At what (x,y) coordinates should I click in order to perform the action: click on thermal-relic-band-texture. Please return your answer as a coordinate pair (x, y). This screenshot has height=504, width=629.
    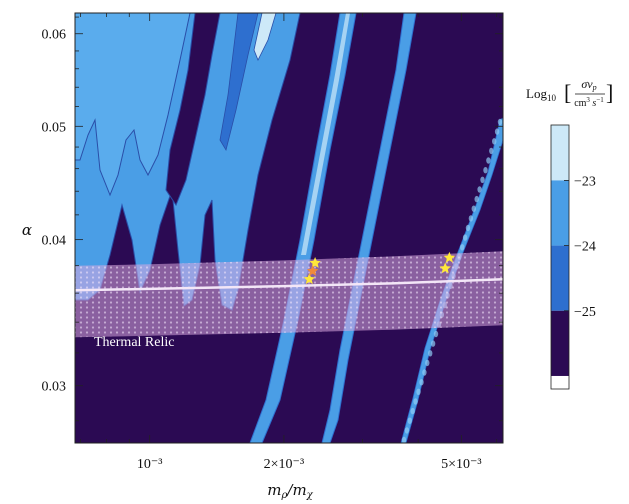
    Looking at the image, I should click on (289, 294).